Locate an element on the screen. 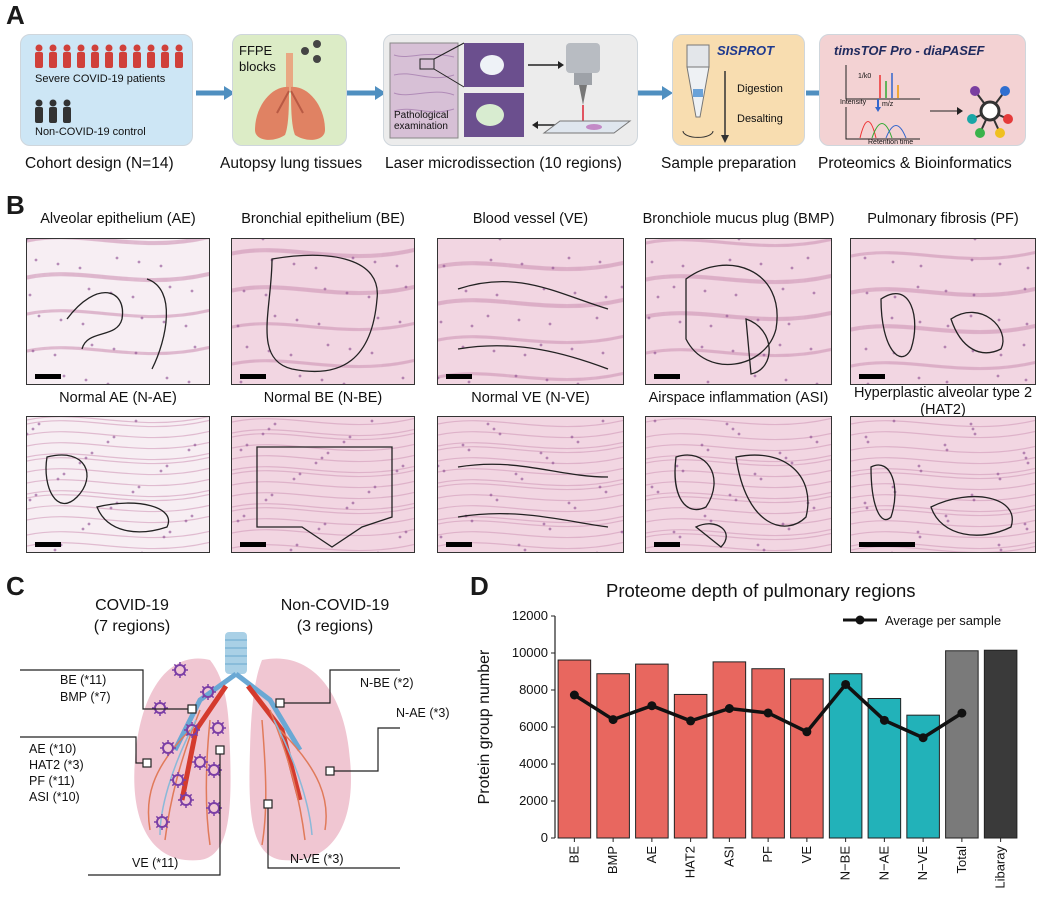 This screenshot has width=1043, height=911. panel-label-d: D is located at coordinates (479, 586).